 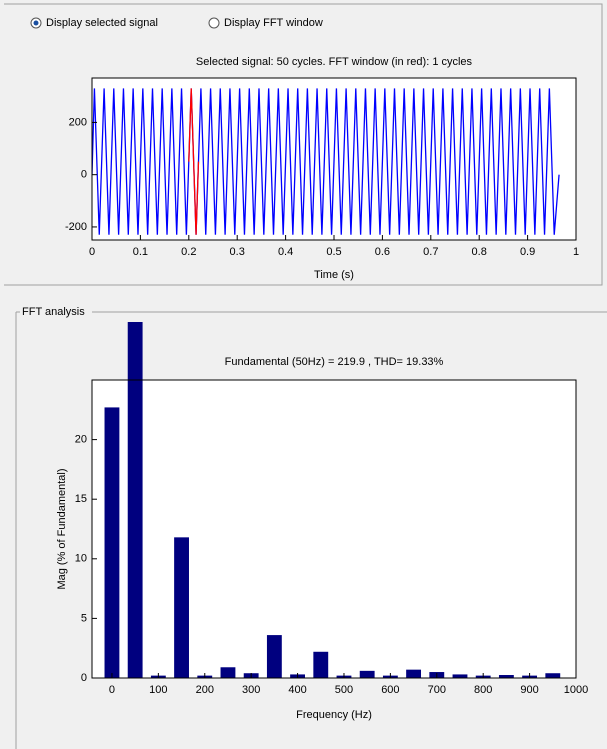 I want to click on y-tick-label: 20, so click(x=81, y=440).